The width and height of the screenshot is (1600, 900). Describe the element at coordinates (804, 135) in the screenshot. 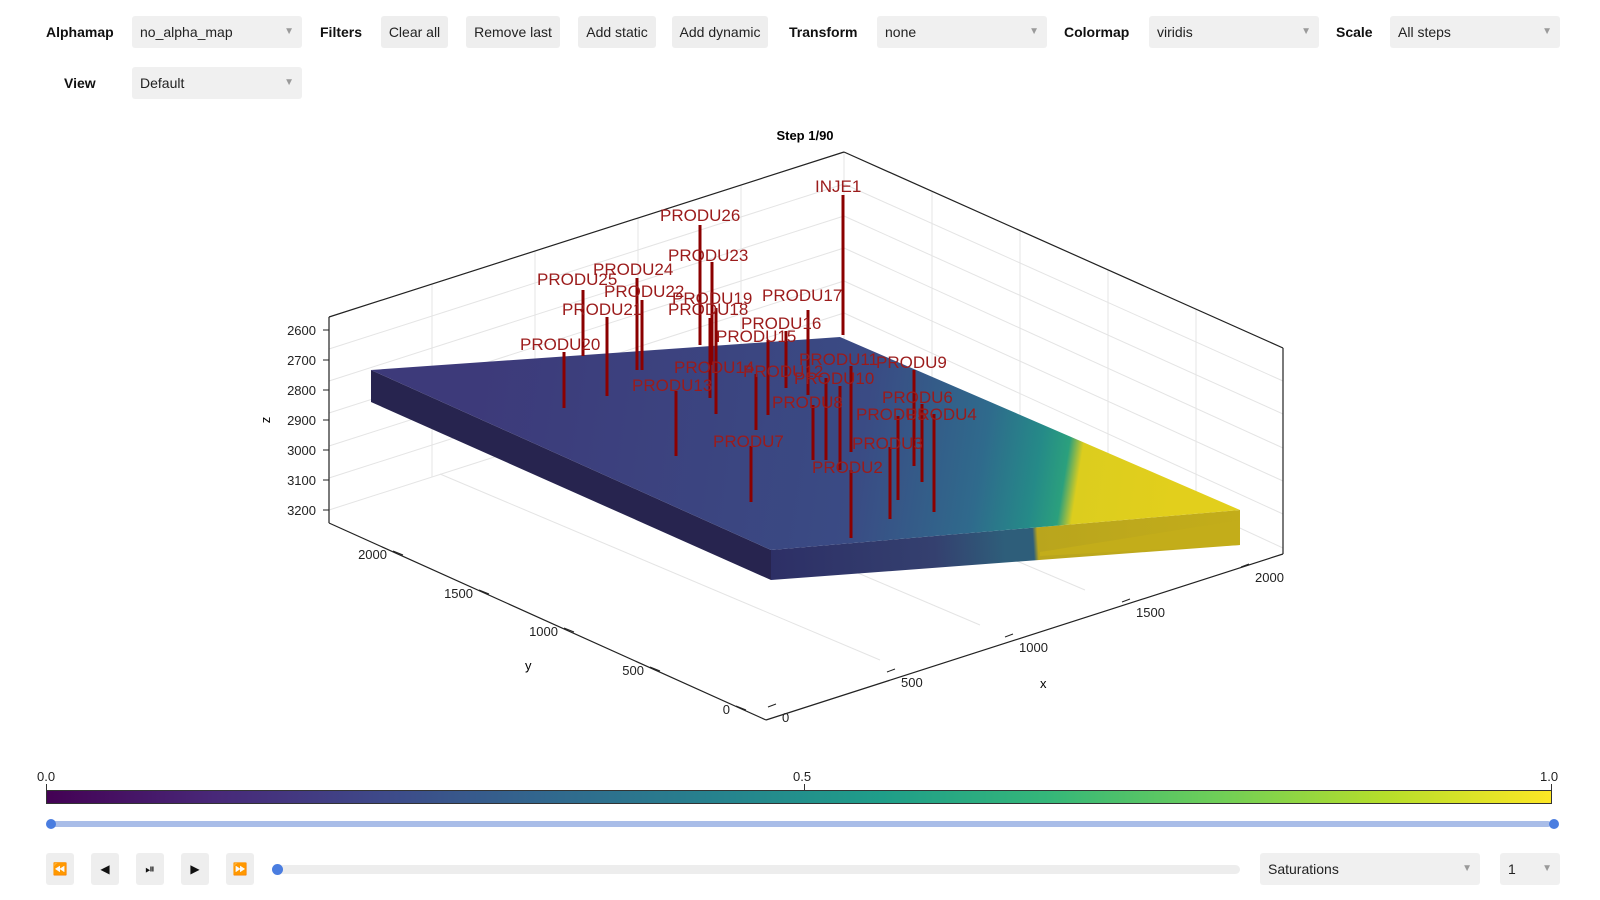

I see `plot-title: Step 1/90` at that location.